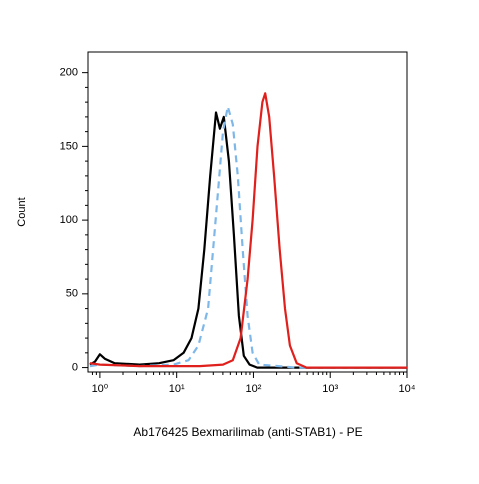  I want to click on y-tick-label: 50, so click(72, 294).